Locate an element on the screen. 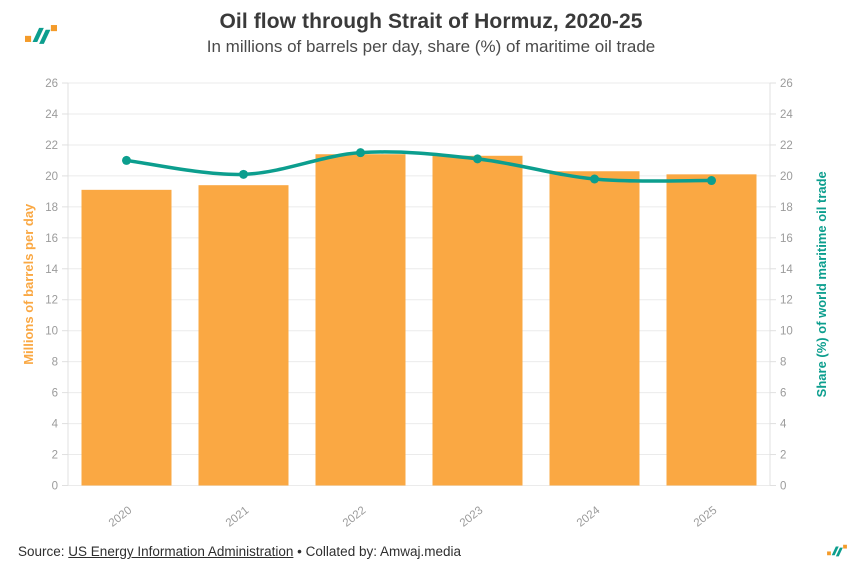 The image size is (862, 573). line-point-2021 is located at coordinates (243, 174).